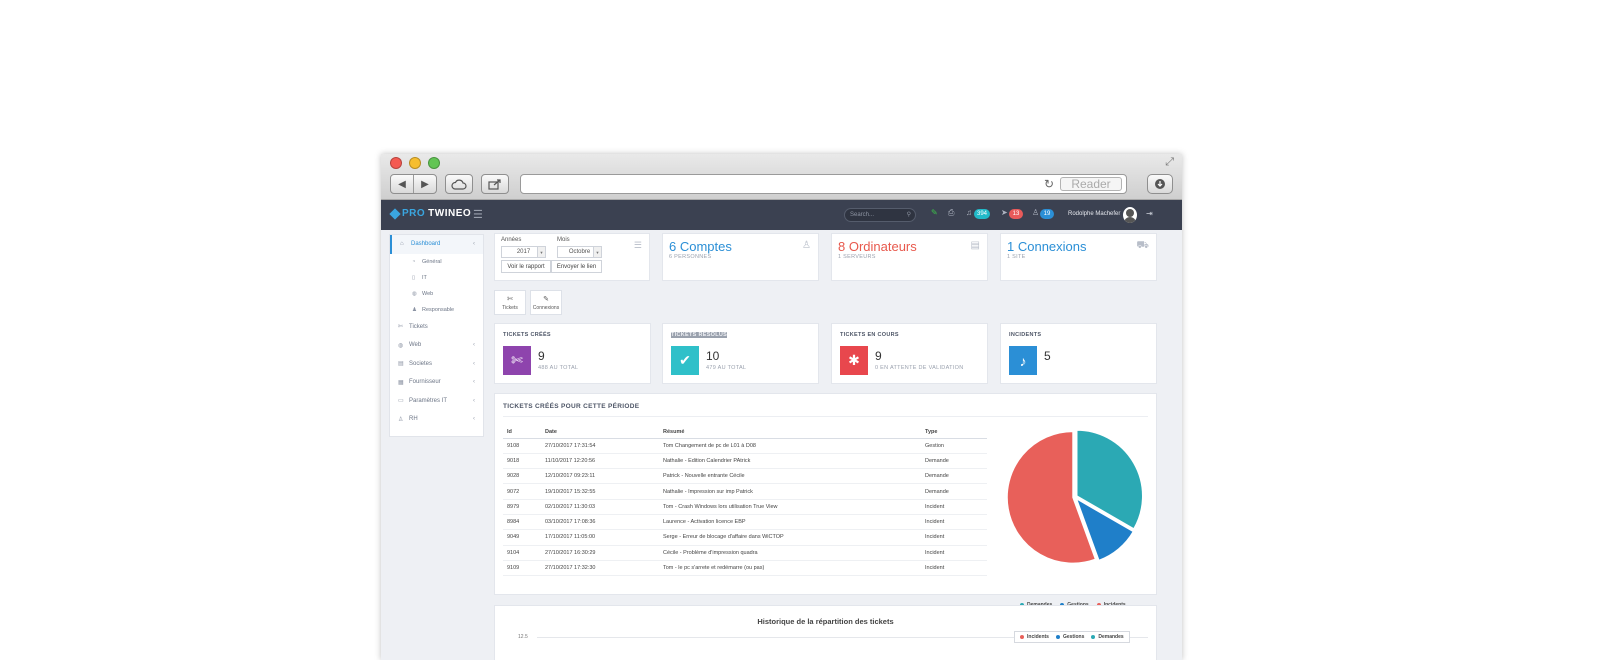  Describe the element at coordinates (982, 214) in the screenshot. I see `notifications-badge: 394` at that location.